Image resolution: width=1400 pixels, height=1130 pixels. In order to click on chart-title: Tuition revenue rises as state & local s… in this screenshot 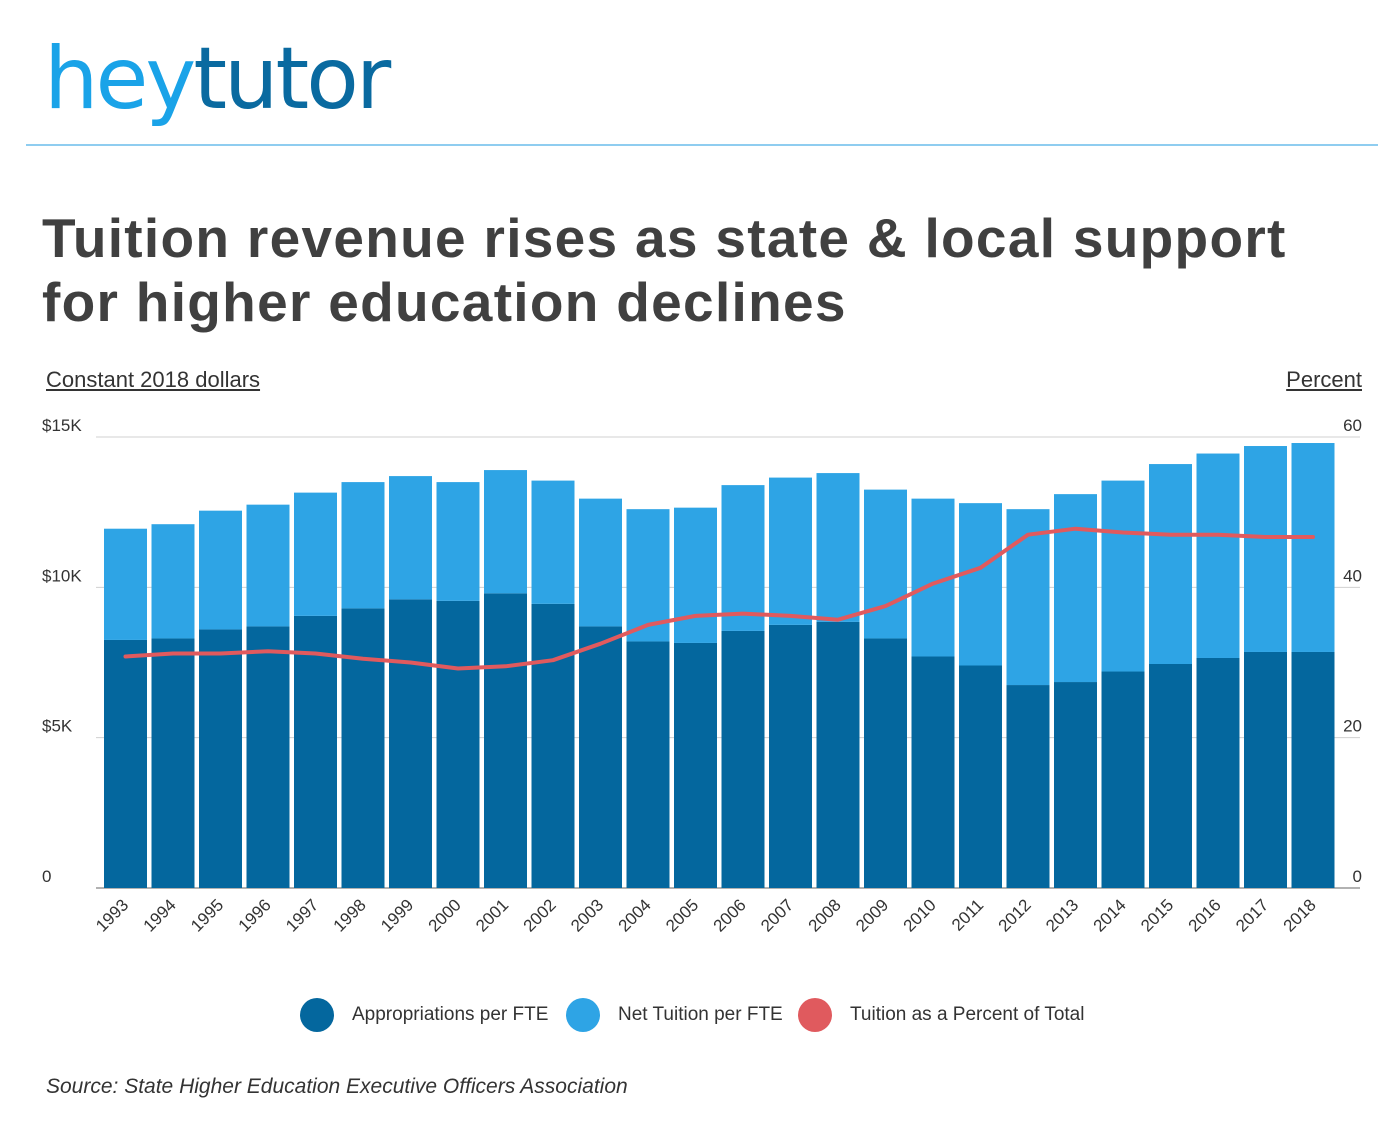, I will do `click(664, 270)`.